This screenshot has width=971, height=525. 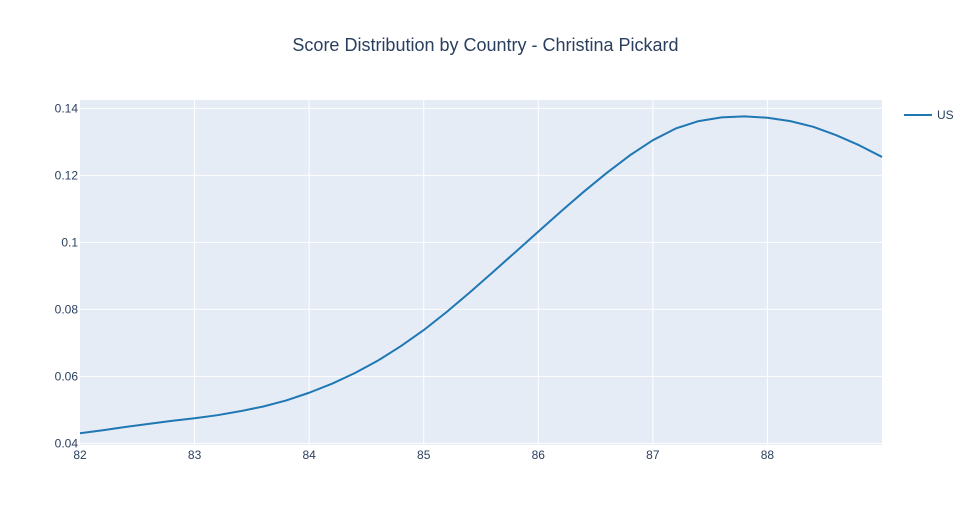 I want to click on legend-label: US, so click(x=945, y=115).